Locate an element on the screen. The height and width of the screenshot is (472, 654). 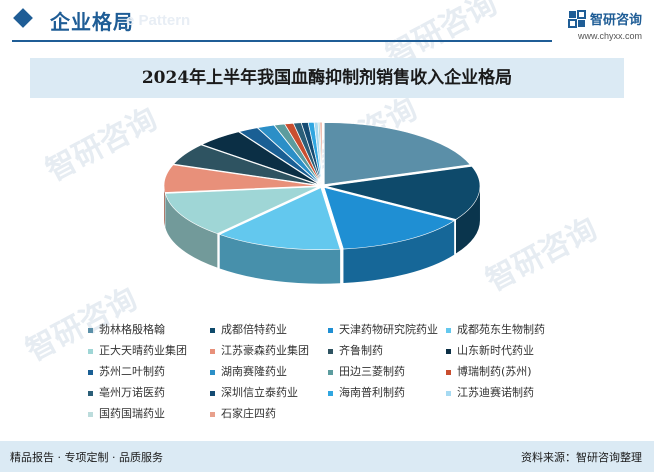
legend-label: 齐鲁制药 is located at coordinates (361, 350).